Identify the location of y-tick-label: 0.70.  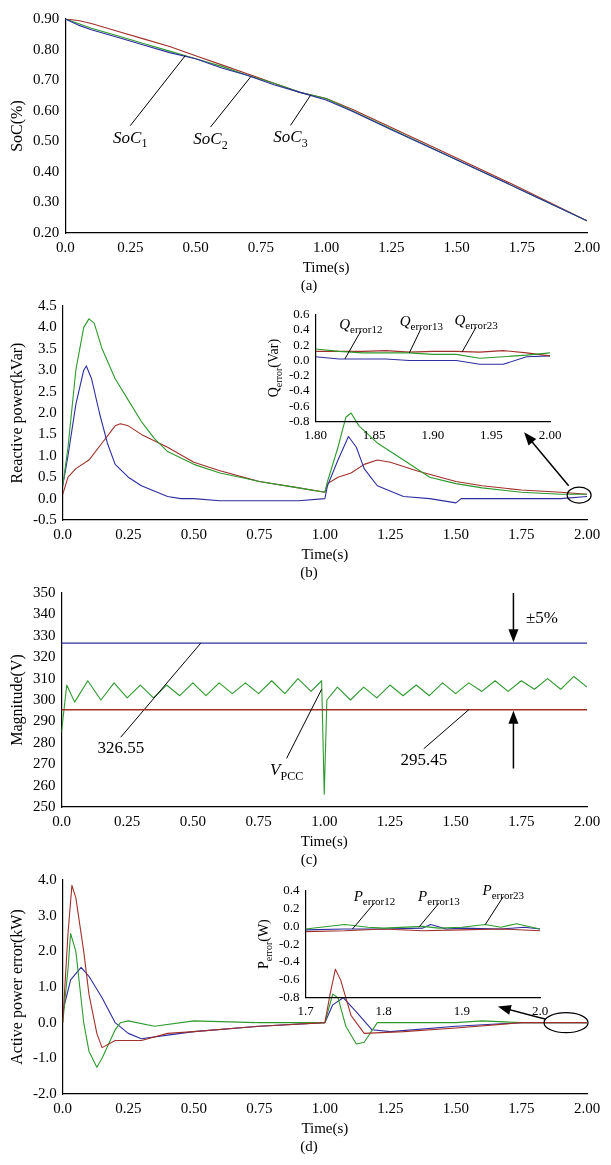
(46, 79).